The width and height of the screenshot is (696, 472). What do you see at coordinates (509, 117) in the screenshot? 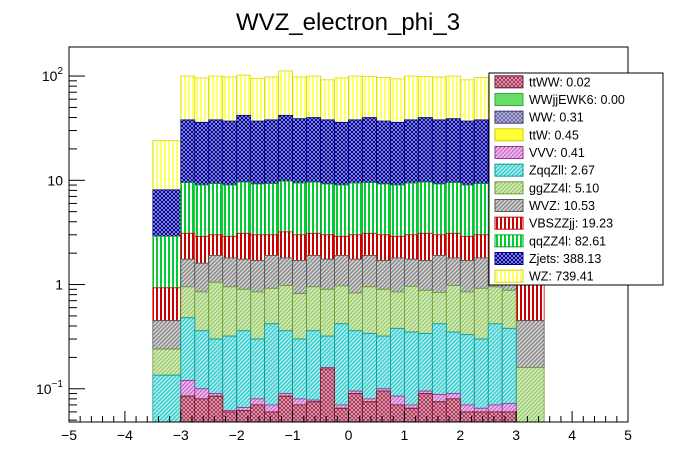
I see `legend-swatch-WW` at bounding box center [509, 117].